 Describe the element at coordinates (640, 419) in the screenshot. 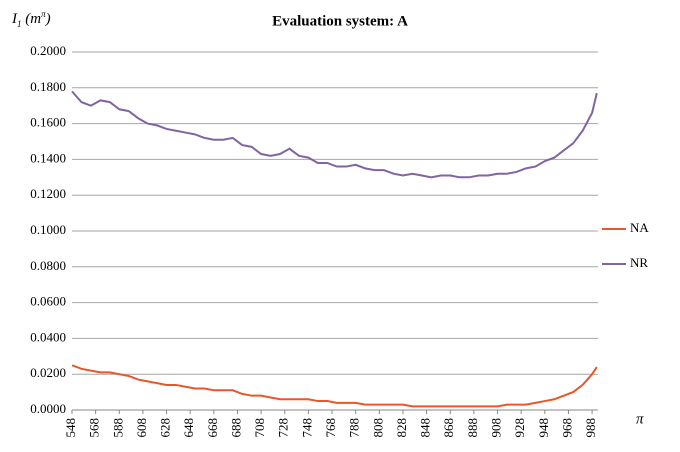

I see `x-axis-label: π` at that location.